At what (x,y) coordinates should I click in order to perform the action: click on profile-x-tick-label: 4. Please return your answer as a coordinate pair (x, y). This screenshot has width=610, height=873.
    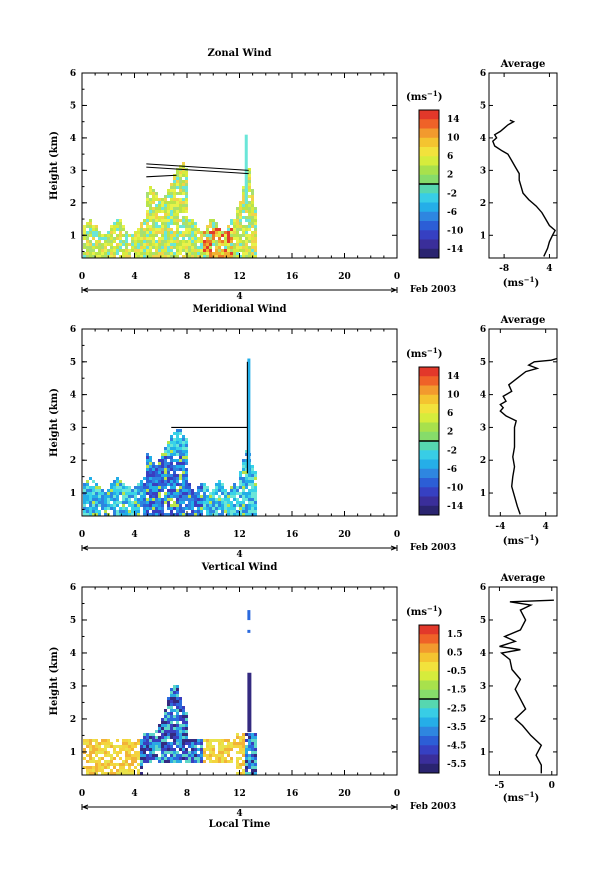
    Looking at the image, I should click on (546, 527).